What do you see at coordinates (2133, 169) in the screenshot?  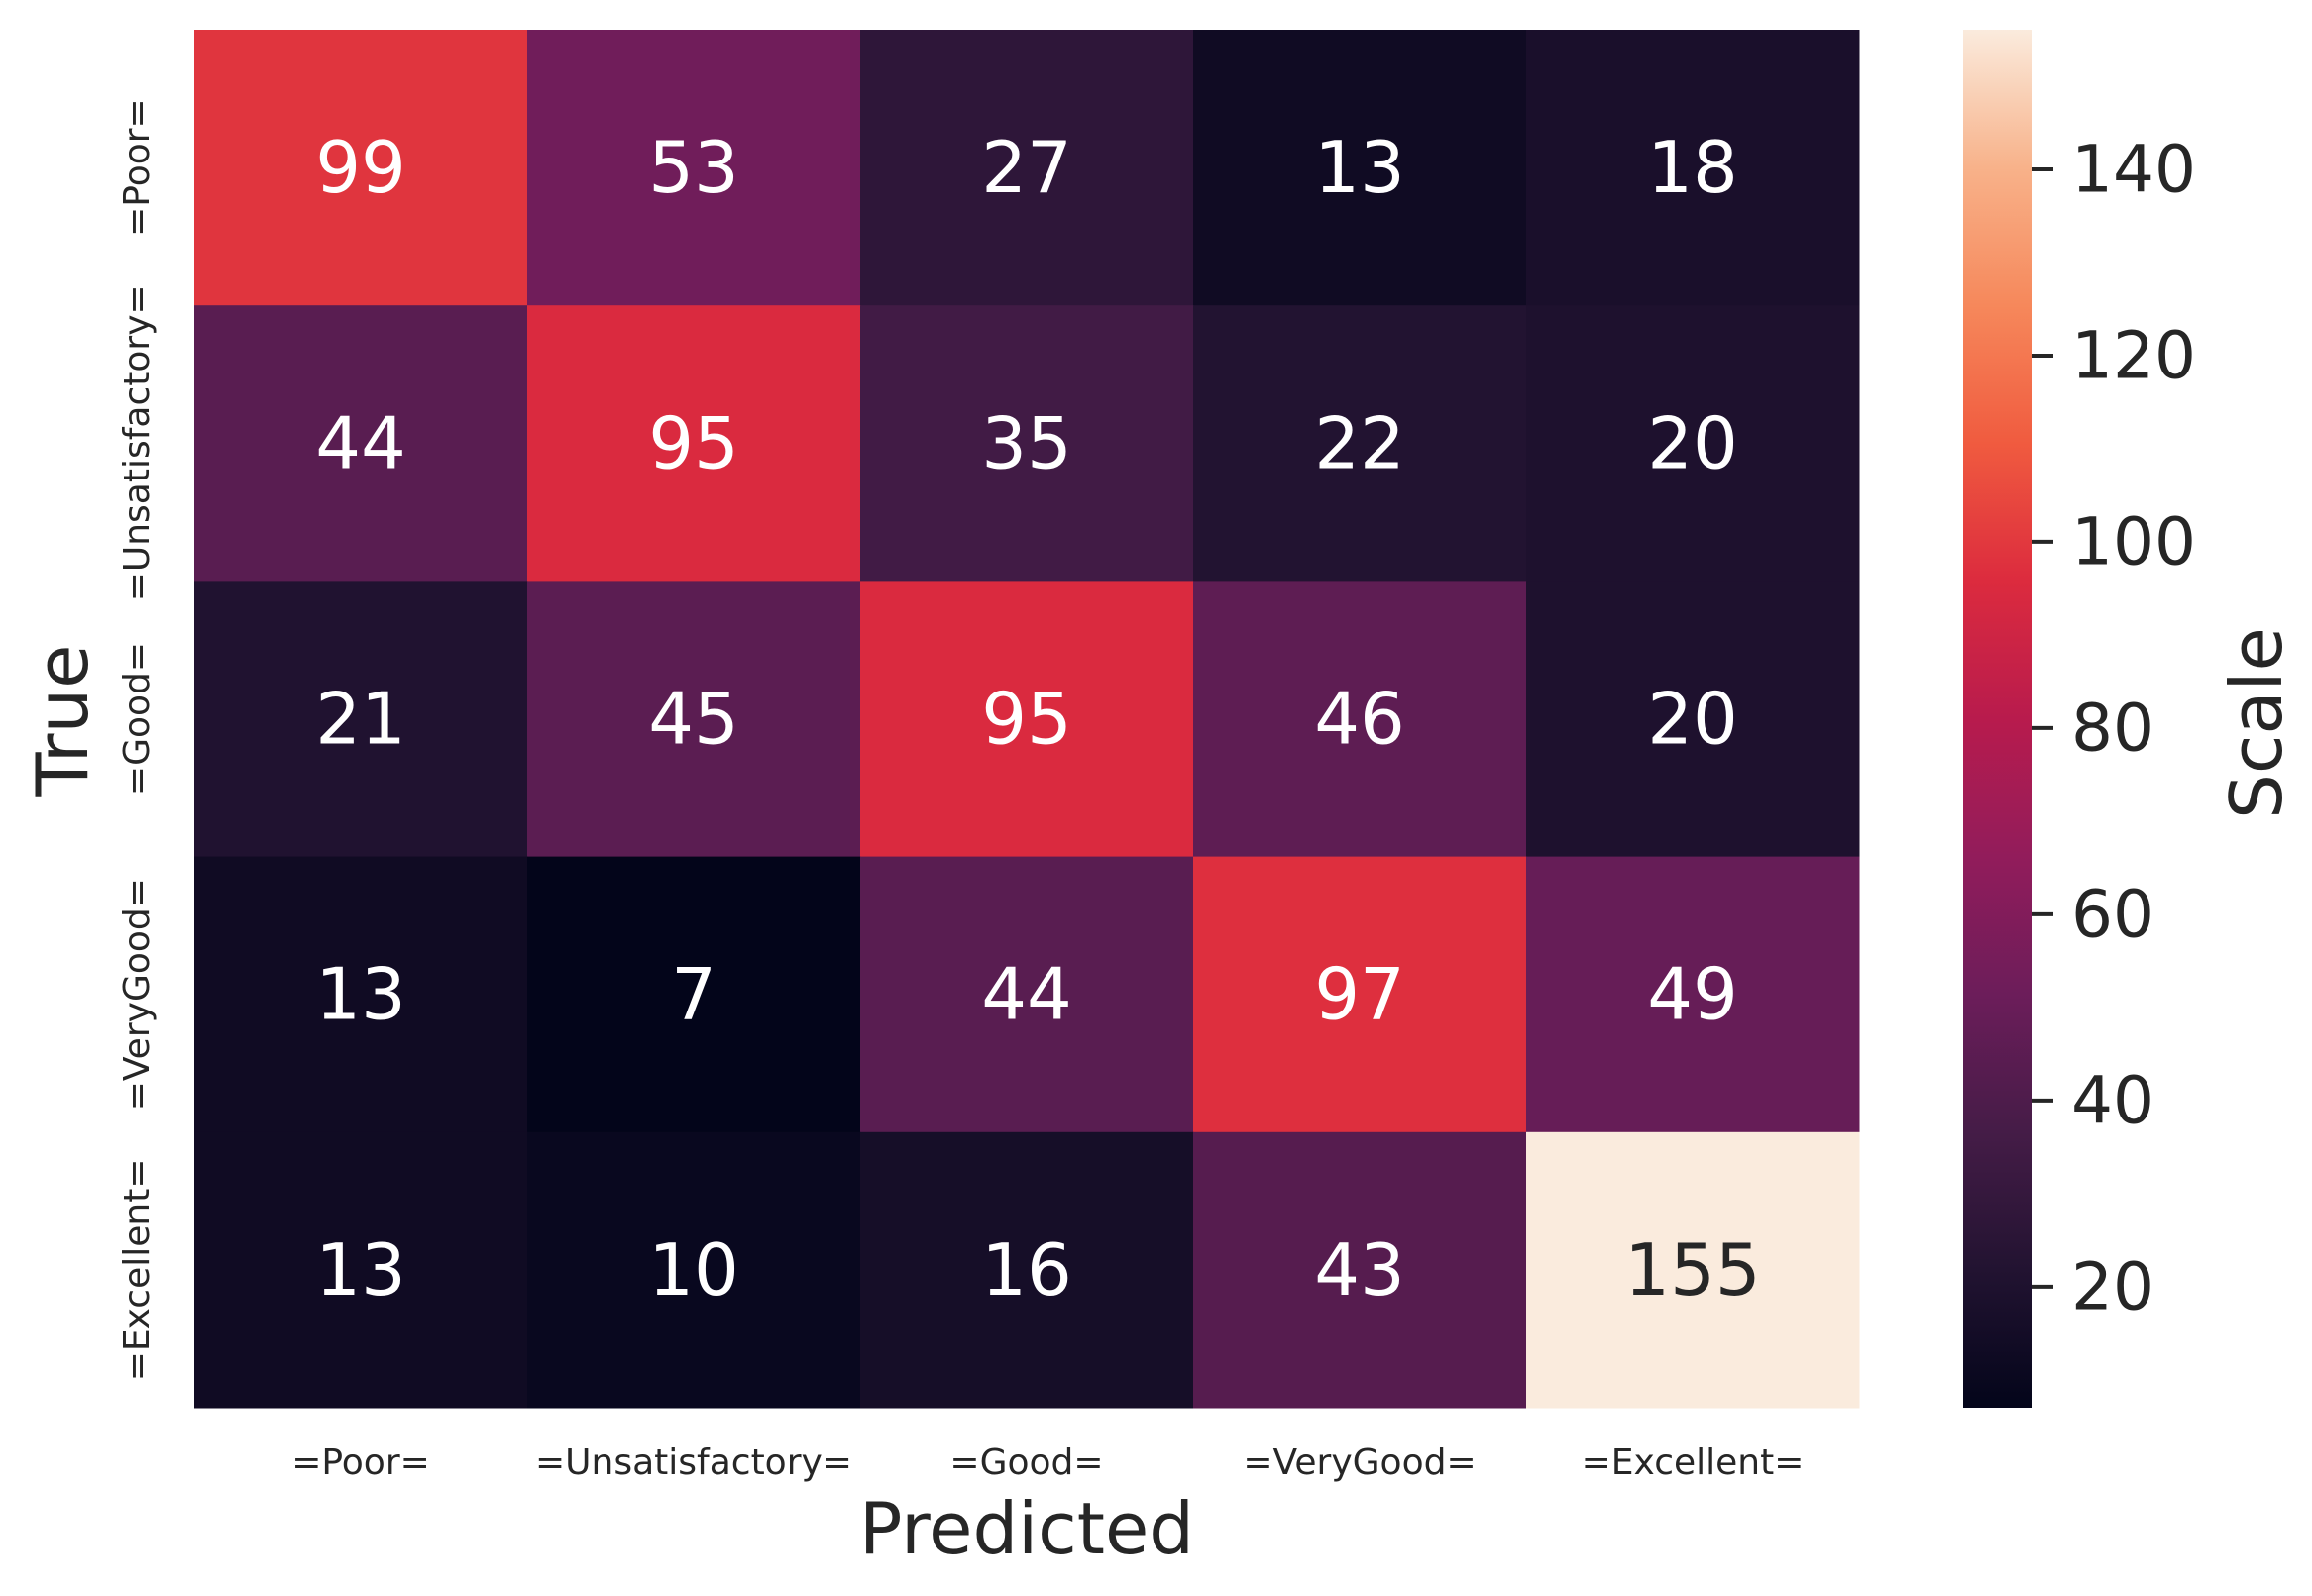 I see `colorbar-tick-label-6: 140` at bounding box center [2133, 169].